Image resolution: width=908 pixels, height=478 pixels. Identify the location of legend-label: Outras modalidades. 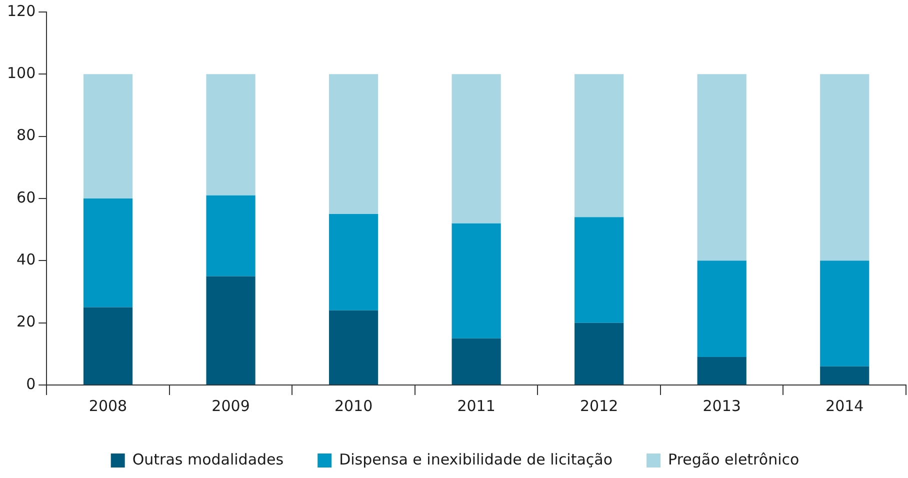
(208, 459).